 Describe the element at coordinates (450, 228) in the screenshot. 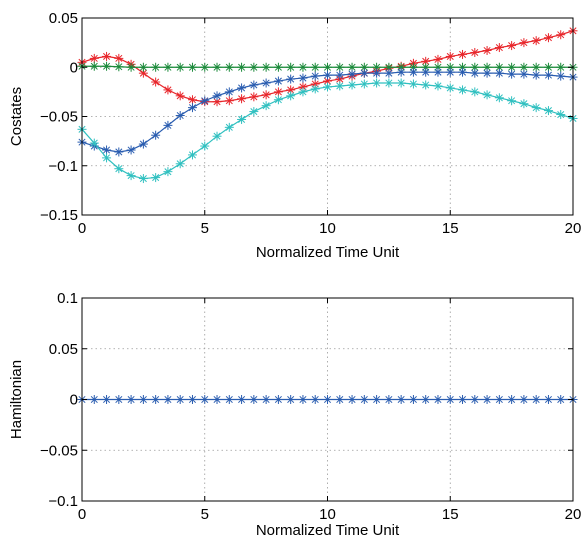

I see `costates-x-tick-label: 15` at that location.